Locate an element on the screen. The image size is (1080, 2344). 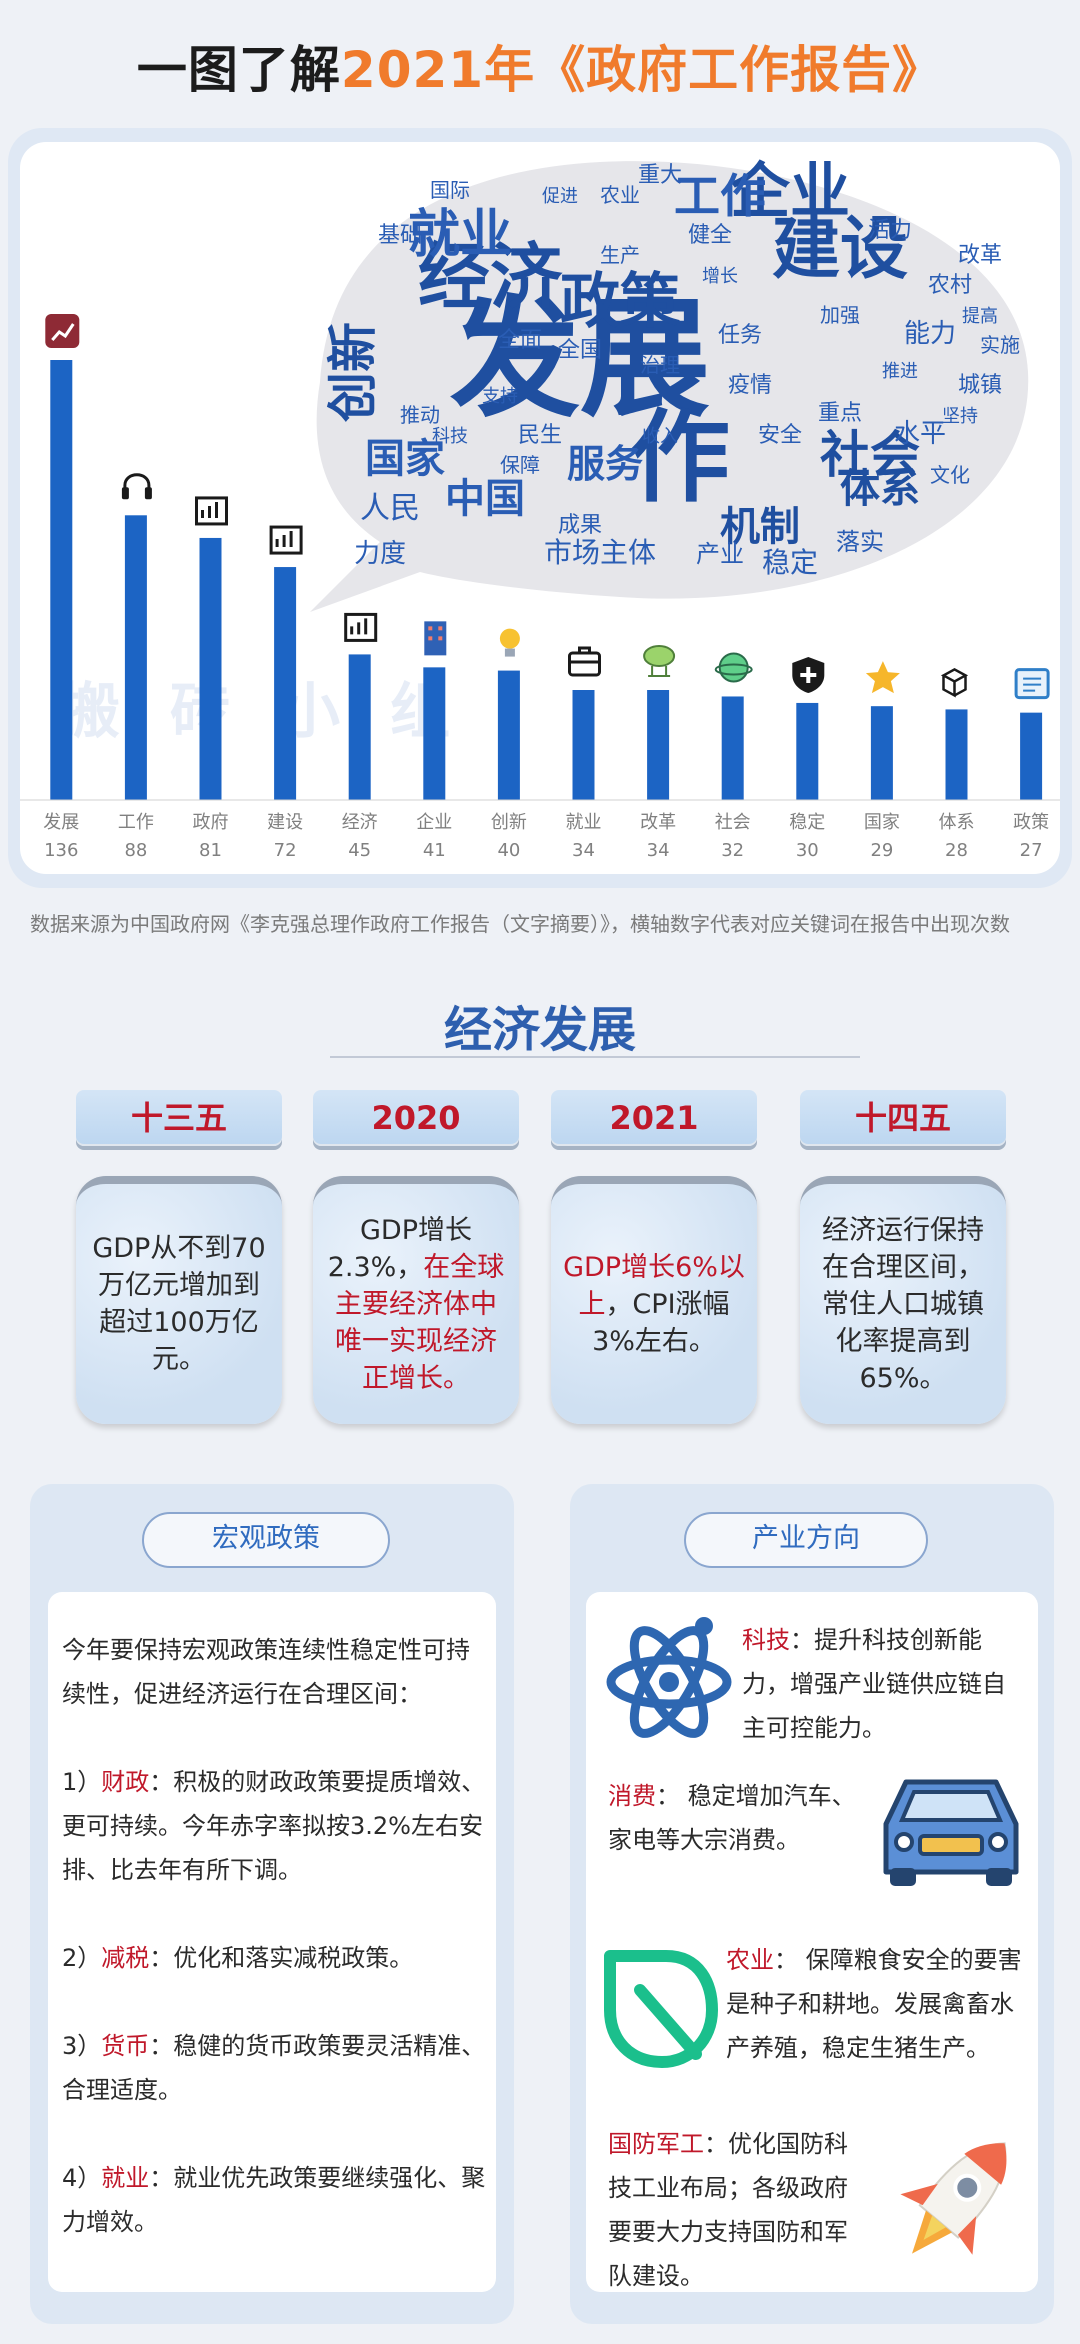
star-icon is located at coordinates (882, 677).